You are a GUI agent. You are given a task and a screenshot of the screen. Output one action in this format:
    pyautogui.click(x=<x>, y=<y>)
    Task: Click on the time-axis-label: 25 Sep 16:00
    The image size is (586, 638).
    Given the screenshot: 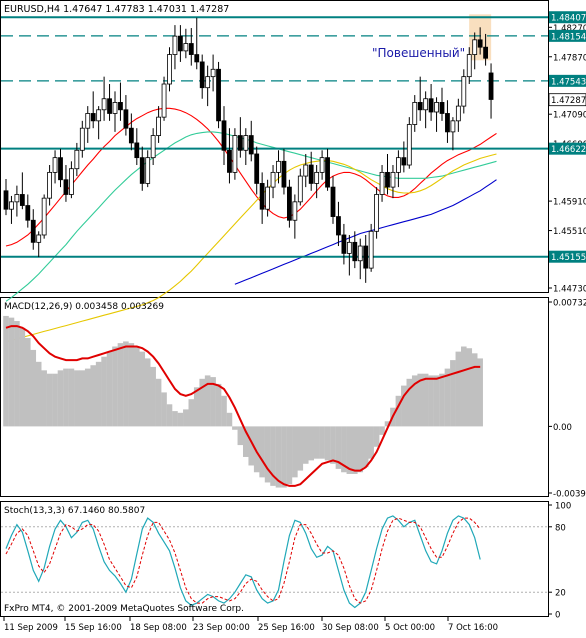 What is the action you would take?
    pyautogui.click(x=286, y=628)
    